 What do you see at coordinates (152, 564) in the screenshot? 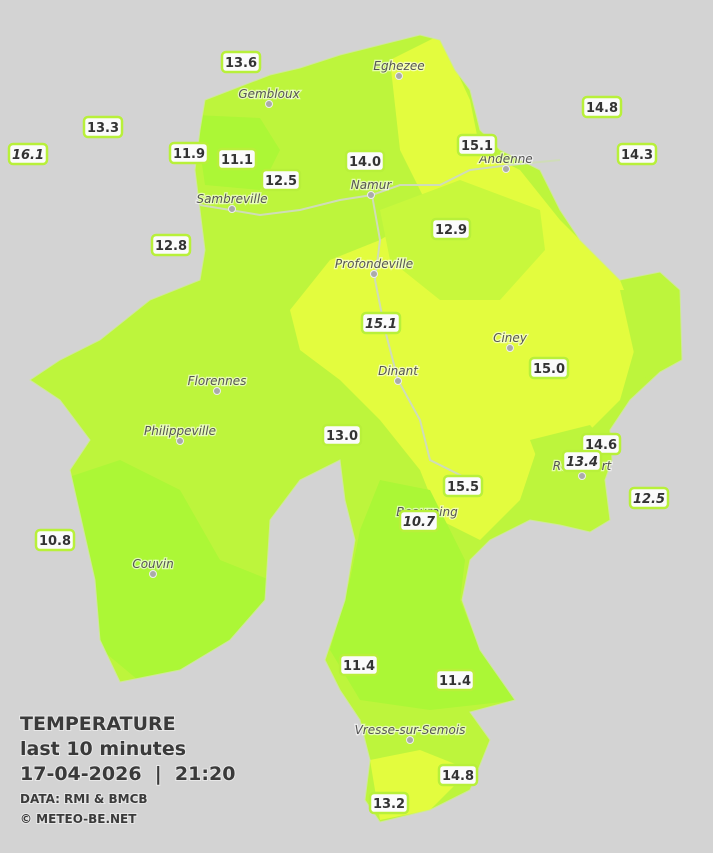
I see `city-label: Couvin` at bounding box center [152, 564].